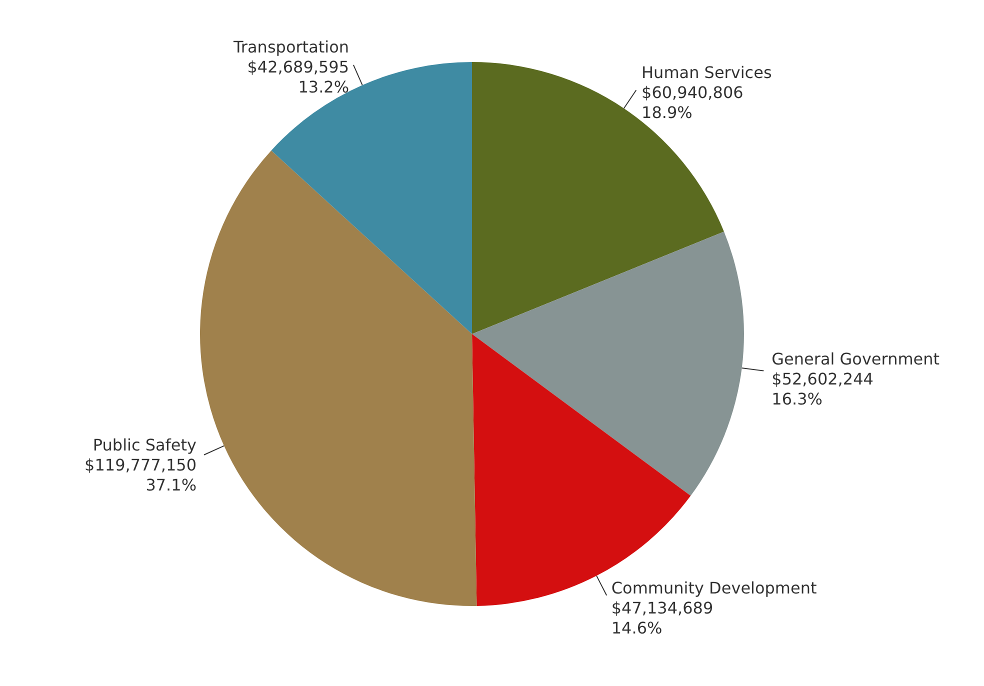 This screenshot has width=984, height=686. Describe the element at coordinates (608, 364) in the screenshot. I see `pie-slice` at that location.